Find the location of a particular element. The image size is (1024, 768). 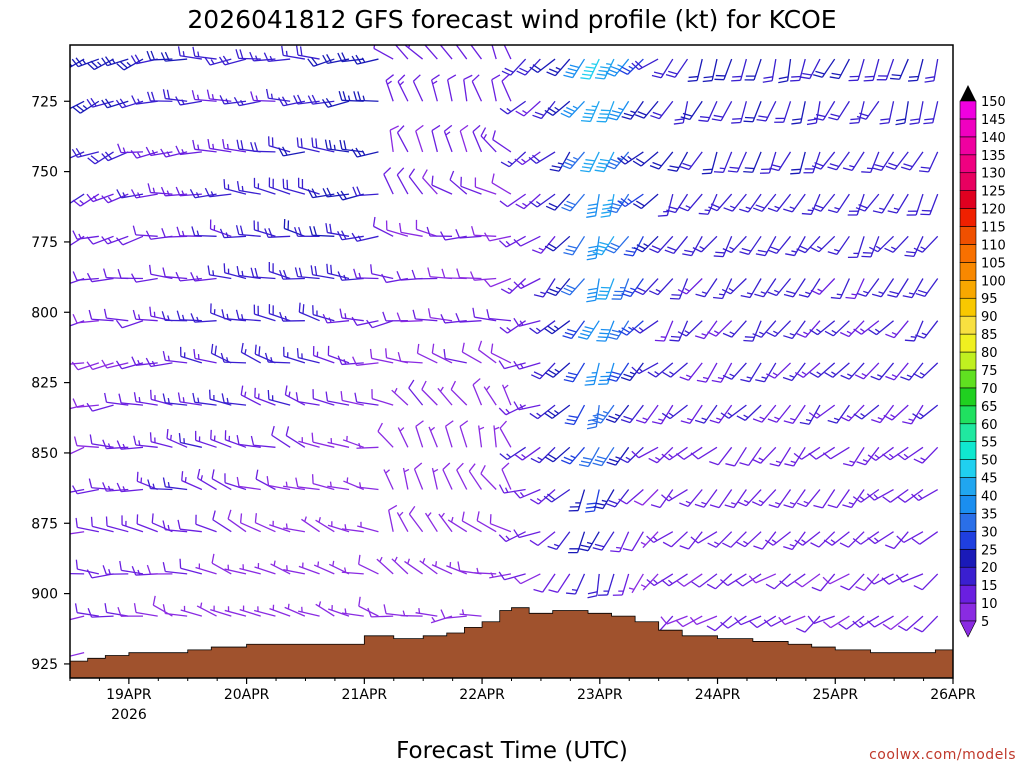

colorbar-label: 30 is located at coordinates (989, 532).